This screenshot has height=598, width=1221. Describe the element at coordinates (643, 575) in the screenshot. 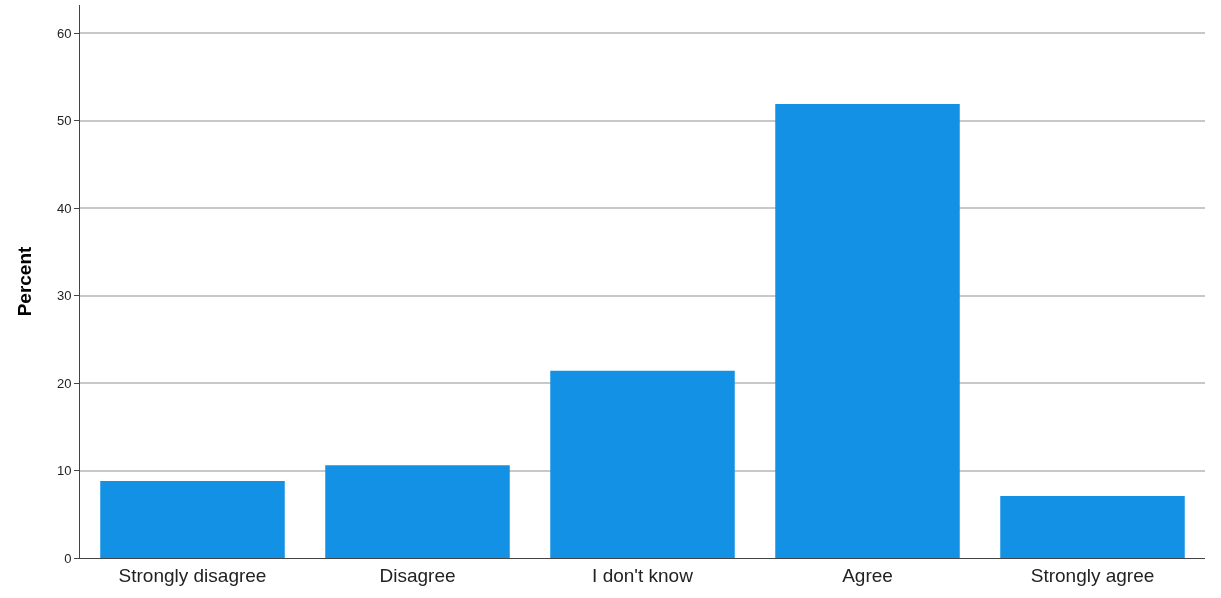

I see `x-tick-label: I don't know` at that location.